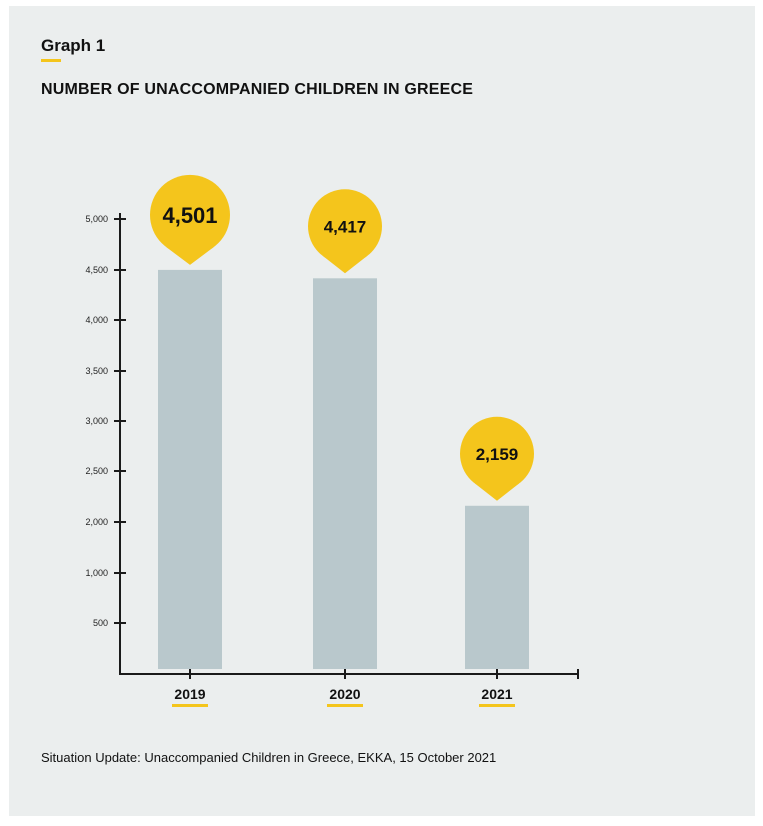  Describe the element at coordinates (96, 471) in the screenshot. I see `y-tick-label: 2,500` at that location.